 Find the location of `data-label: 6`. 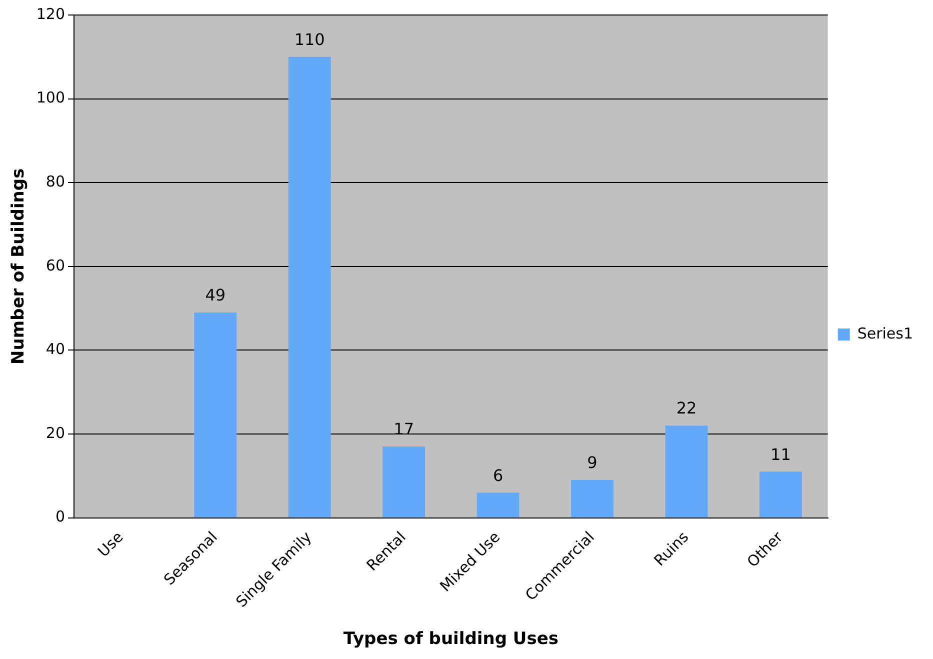

data-label: 6 is located at coordinates (498, 475).